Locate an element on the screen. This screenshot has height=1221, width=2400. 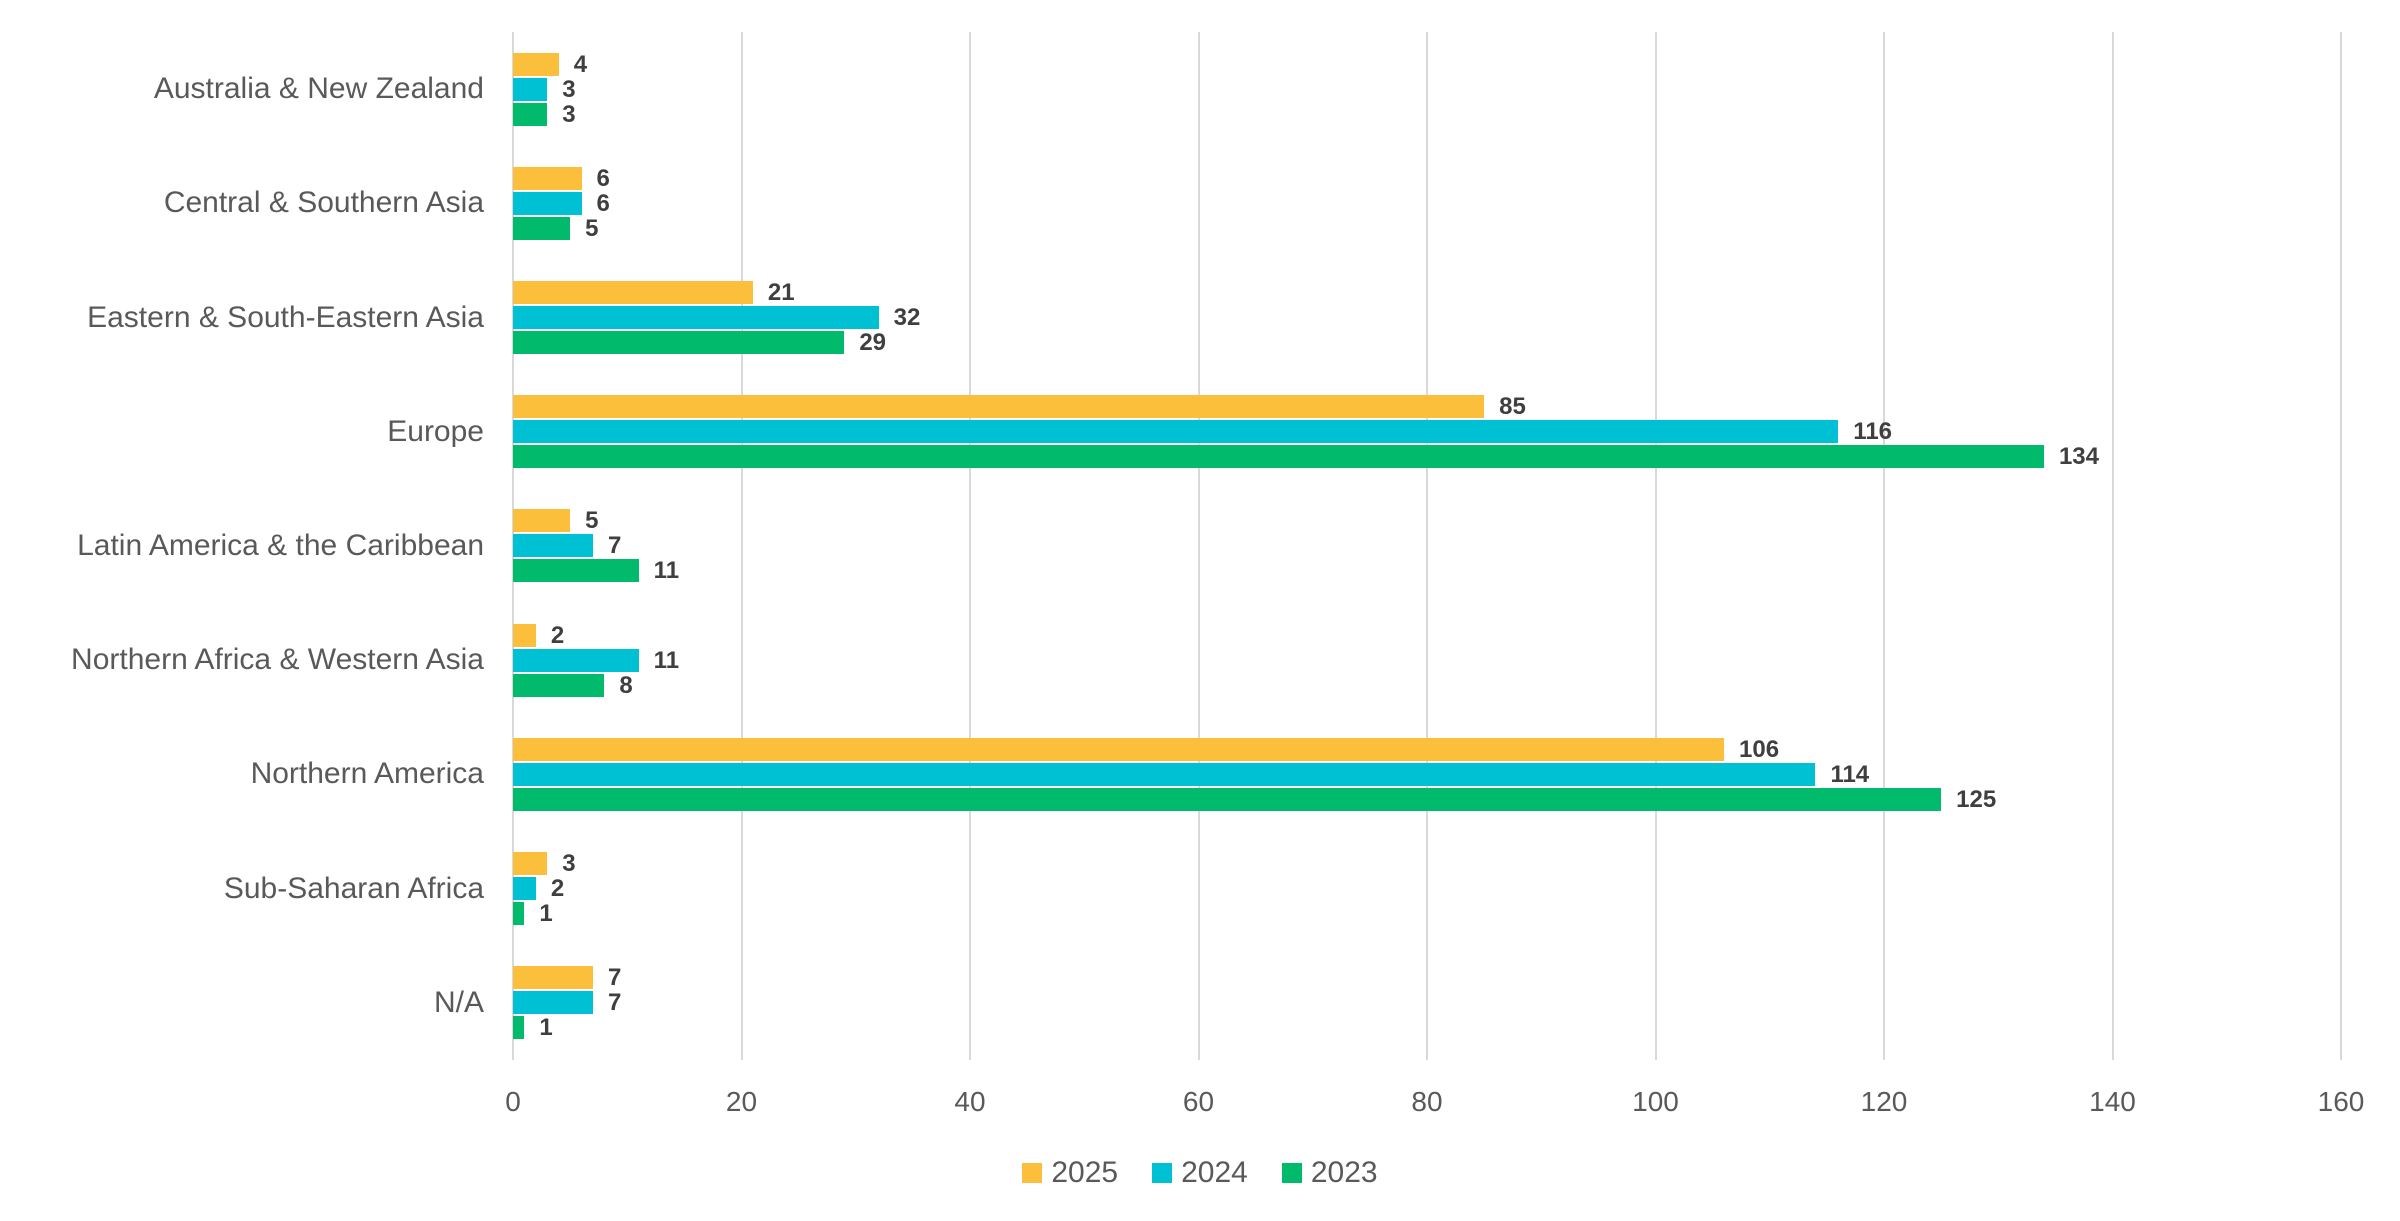
bar-line-2023-eastern-south-eastern-asia: 29 is located at coordinates (1427, 343).